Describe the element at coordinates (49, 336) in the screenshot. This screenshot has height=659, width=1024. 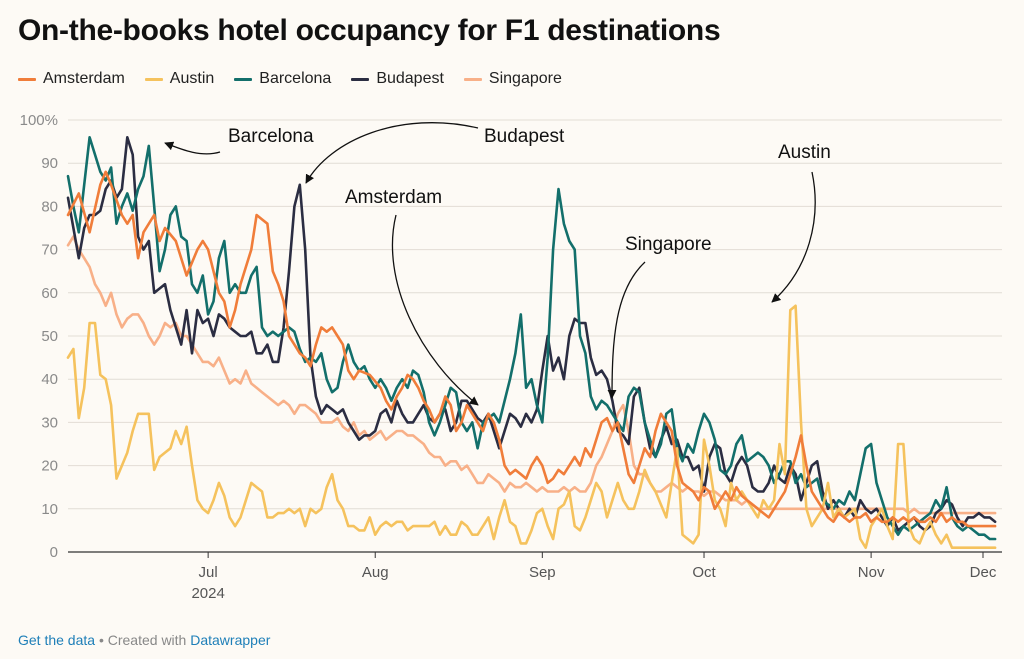
I see `y-tick-label: 50` at that location.